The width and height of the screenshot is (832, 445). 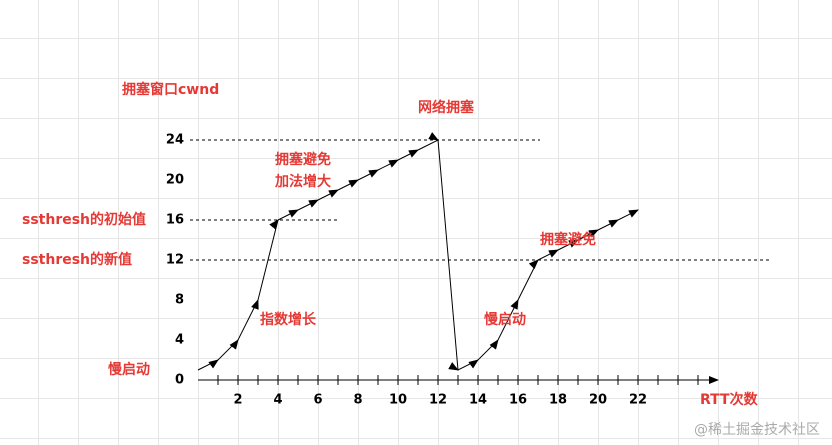 I want to click on x-tick-label: 2, so click(x=237, y=400).